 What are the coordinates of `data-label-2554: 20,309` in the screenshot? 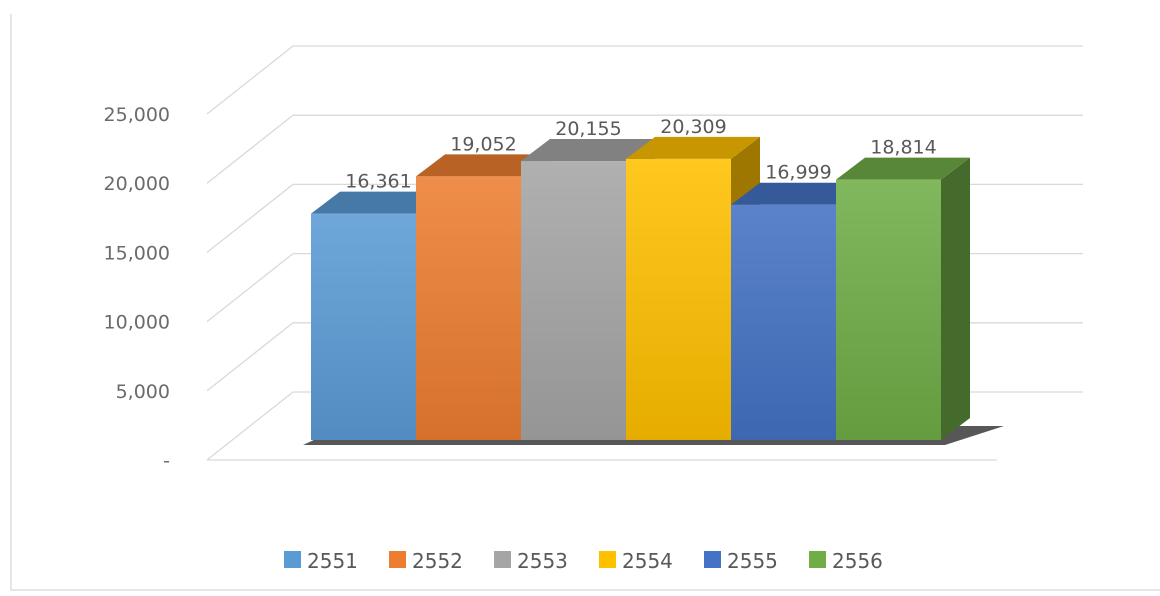 It's located at (693, 127).